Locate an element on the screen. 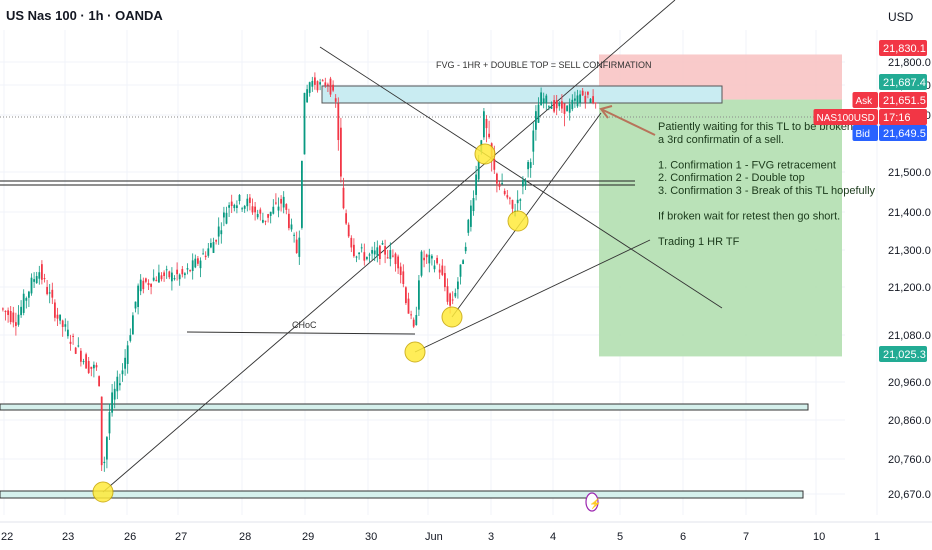  x-tick-label: 30 is located at coordinates (371, 537).